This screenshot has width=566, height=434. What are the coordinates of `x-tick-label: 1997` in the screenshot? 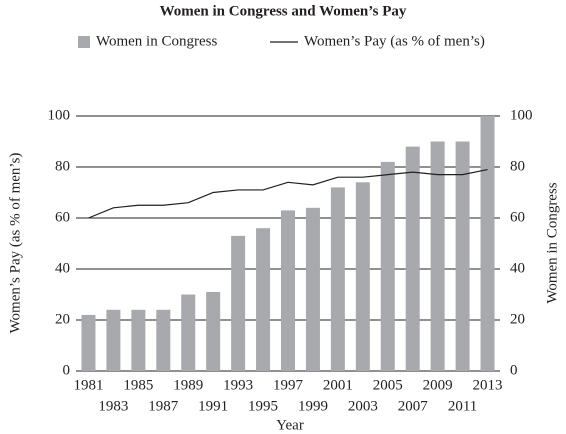 It's located at (288, 385).